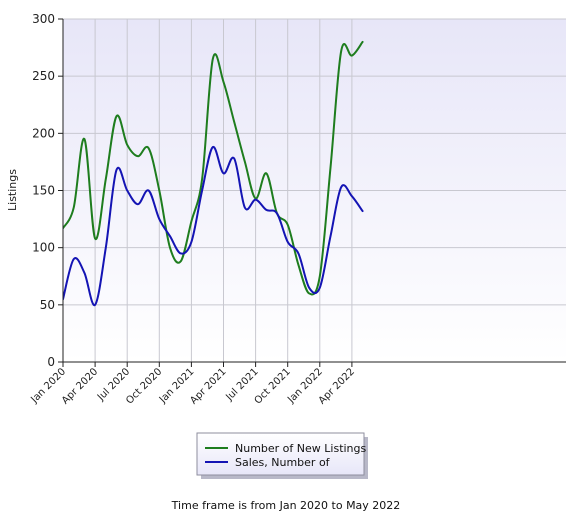  I want to click on legend-label-new-listings: Number of New Listings, so click(301, 448).